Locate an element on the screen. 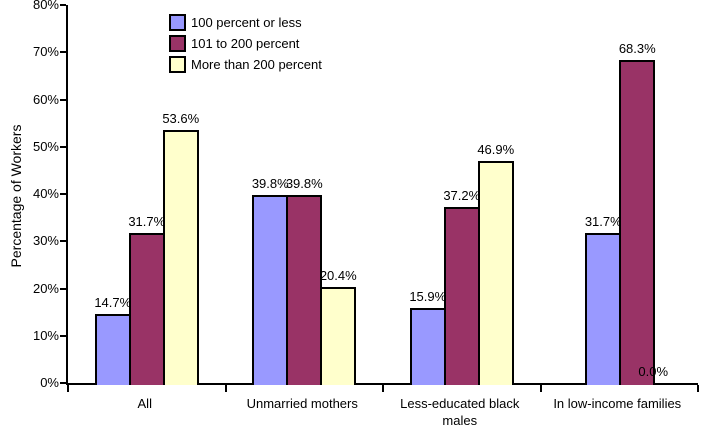  legend-item: More than 200 percent is located at coordinates (245, 64).